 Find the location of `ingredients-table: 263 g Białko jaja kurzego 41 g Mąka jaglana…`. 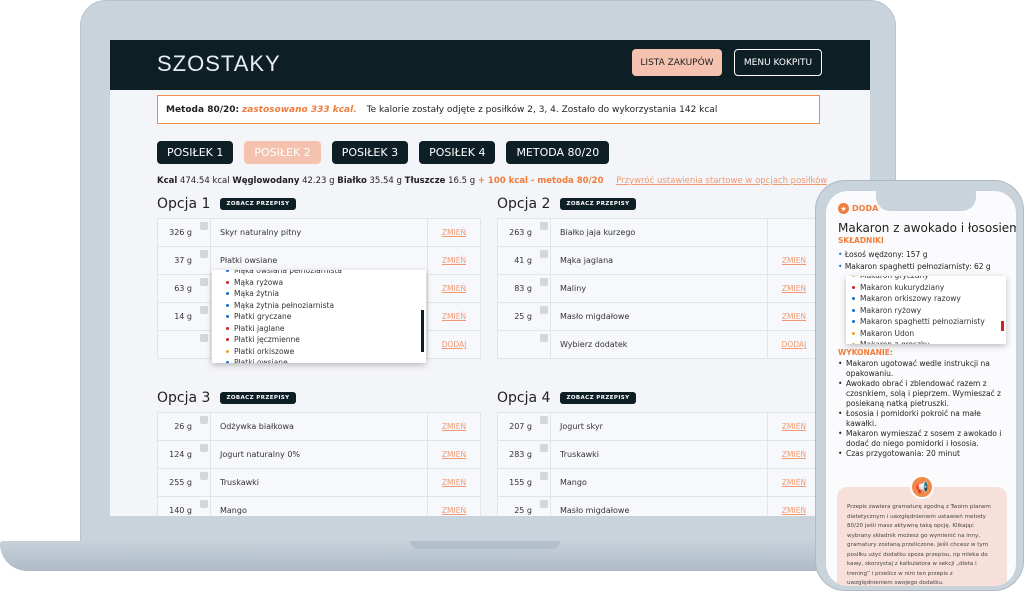

ingredients-table: 263 g Białko jaja kurzego 41 g Mąka jaglana… is located at coordinates (659, 288).